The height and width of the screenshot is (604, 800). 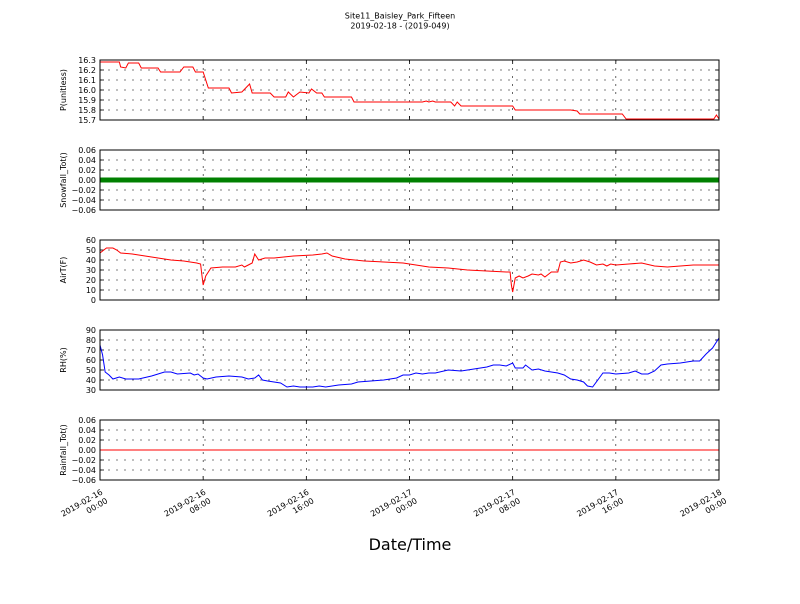 What do you see at coordinates (91, 290) in the screenshot?
I see `y-tick-label: 10` at bounding box center [91, 290].